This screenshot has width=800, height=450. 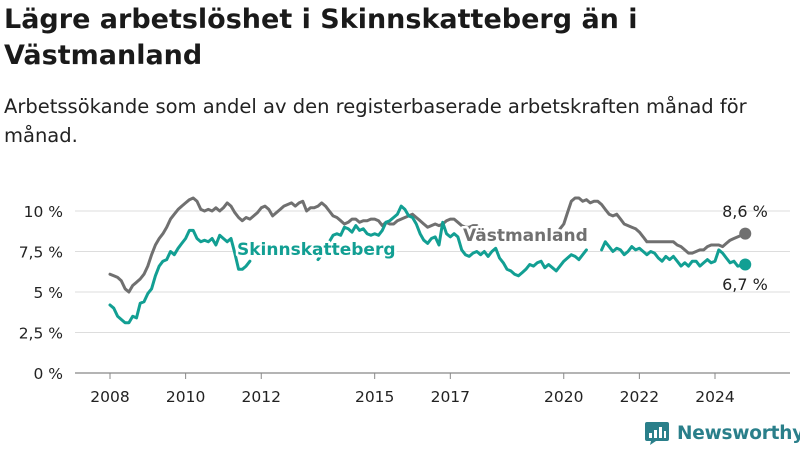 What do you see at coordinates (657, 433) in the screenshot?
I see `newsworthy-icon` at bounding box center [657, 433].